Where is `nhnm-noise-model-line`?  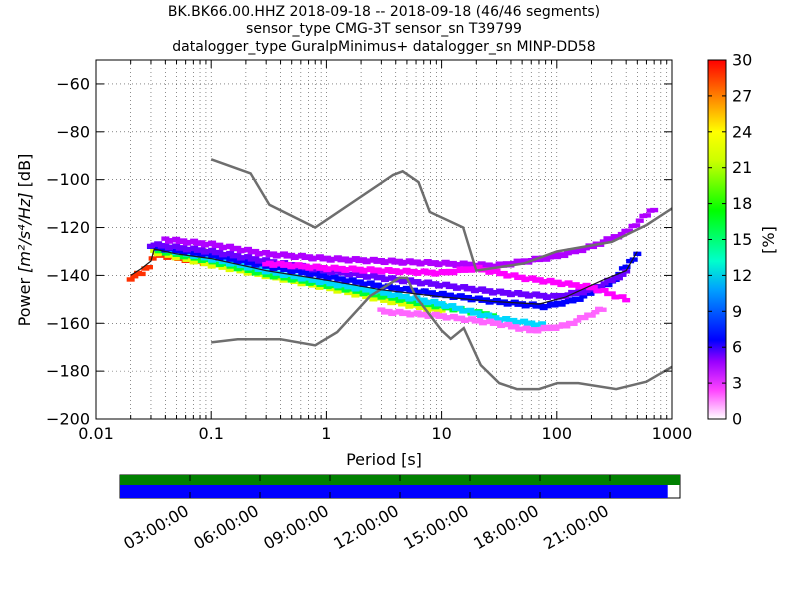 nhnm-noise-model-line is located at coordinates (441, 215).